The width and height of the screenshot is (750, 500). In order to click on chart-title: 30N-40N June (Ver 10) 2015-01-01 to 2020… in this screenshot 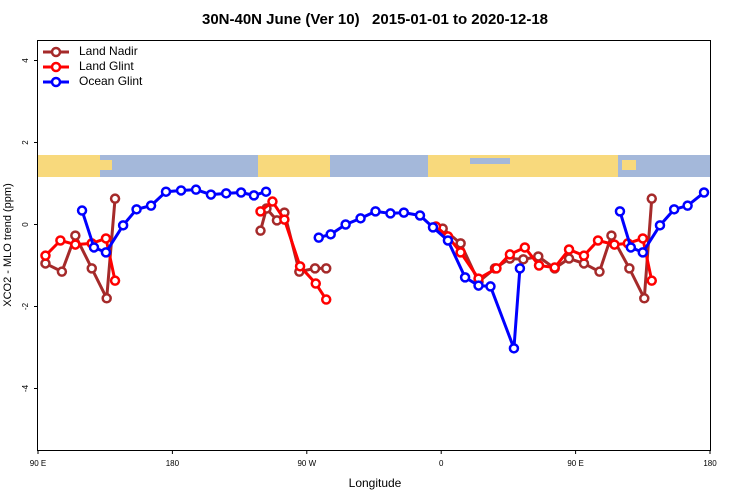, I will do `click(375, 19)`.